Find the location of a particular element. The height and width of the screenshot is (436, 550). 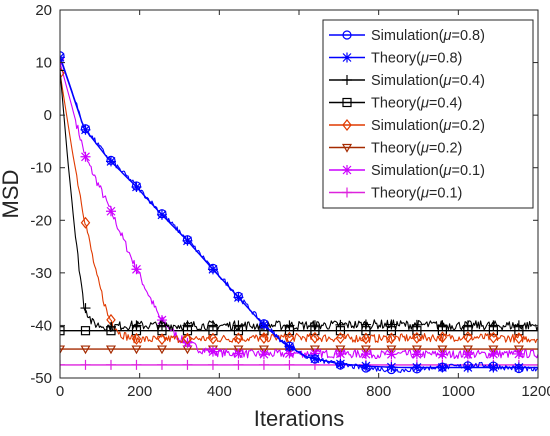

y-tick-label: -30 is located at coordinates (41, 273).